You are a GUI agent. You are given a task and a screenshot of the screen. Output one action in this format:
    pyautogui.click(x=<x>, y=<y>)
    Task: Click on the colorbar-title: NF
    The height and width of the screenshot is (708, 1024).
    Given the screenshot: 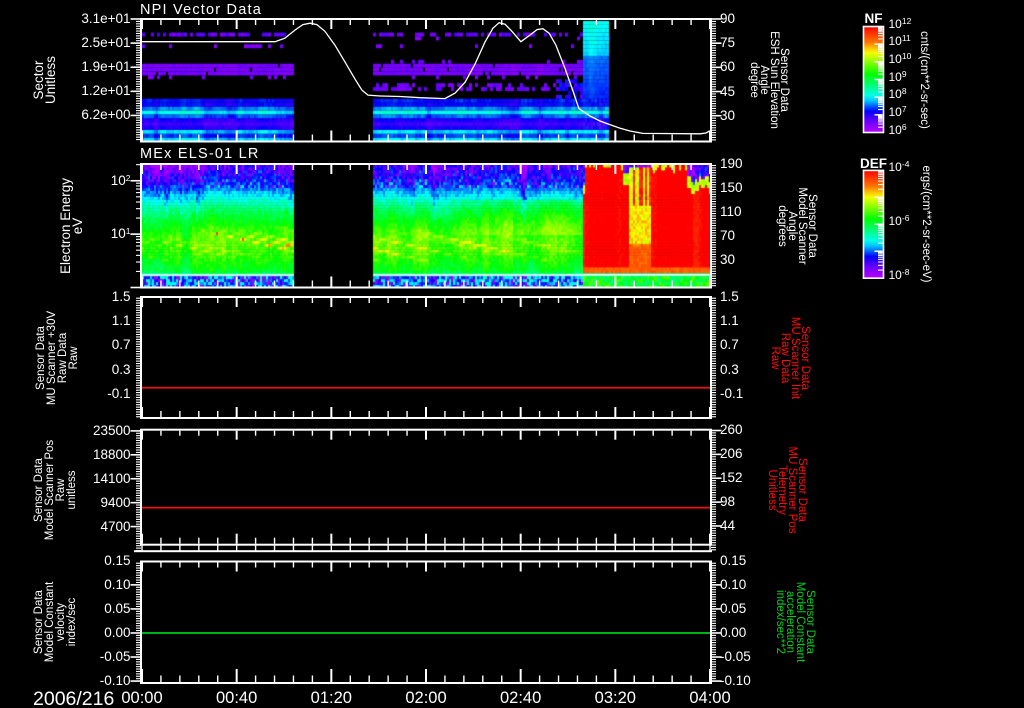 What is the action you would take?
    pyautogui.click(x=873, y=18)
    